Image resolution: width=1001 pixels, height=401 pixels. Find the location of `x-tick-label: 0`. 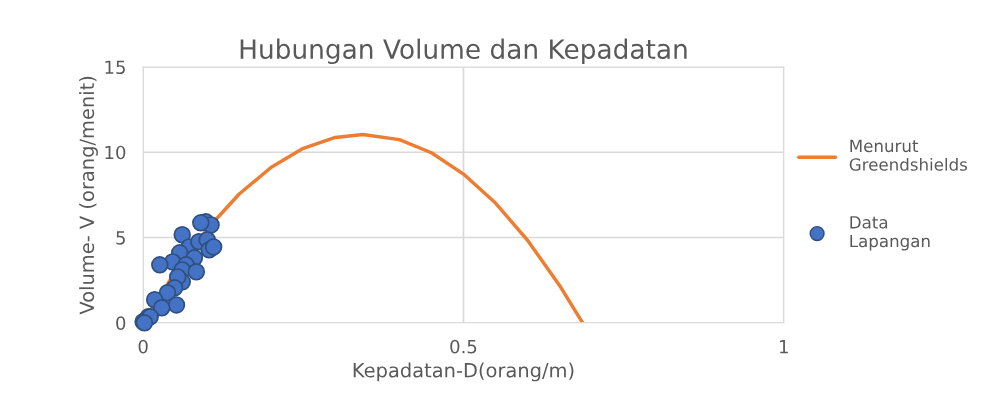

x-tick-label: 0 is located at coordinates (143, 346).